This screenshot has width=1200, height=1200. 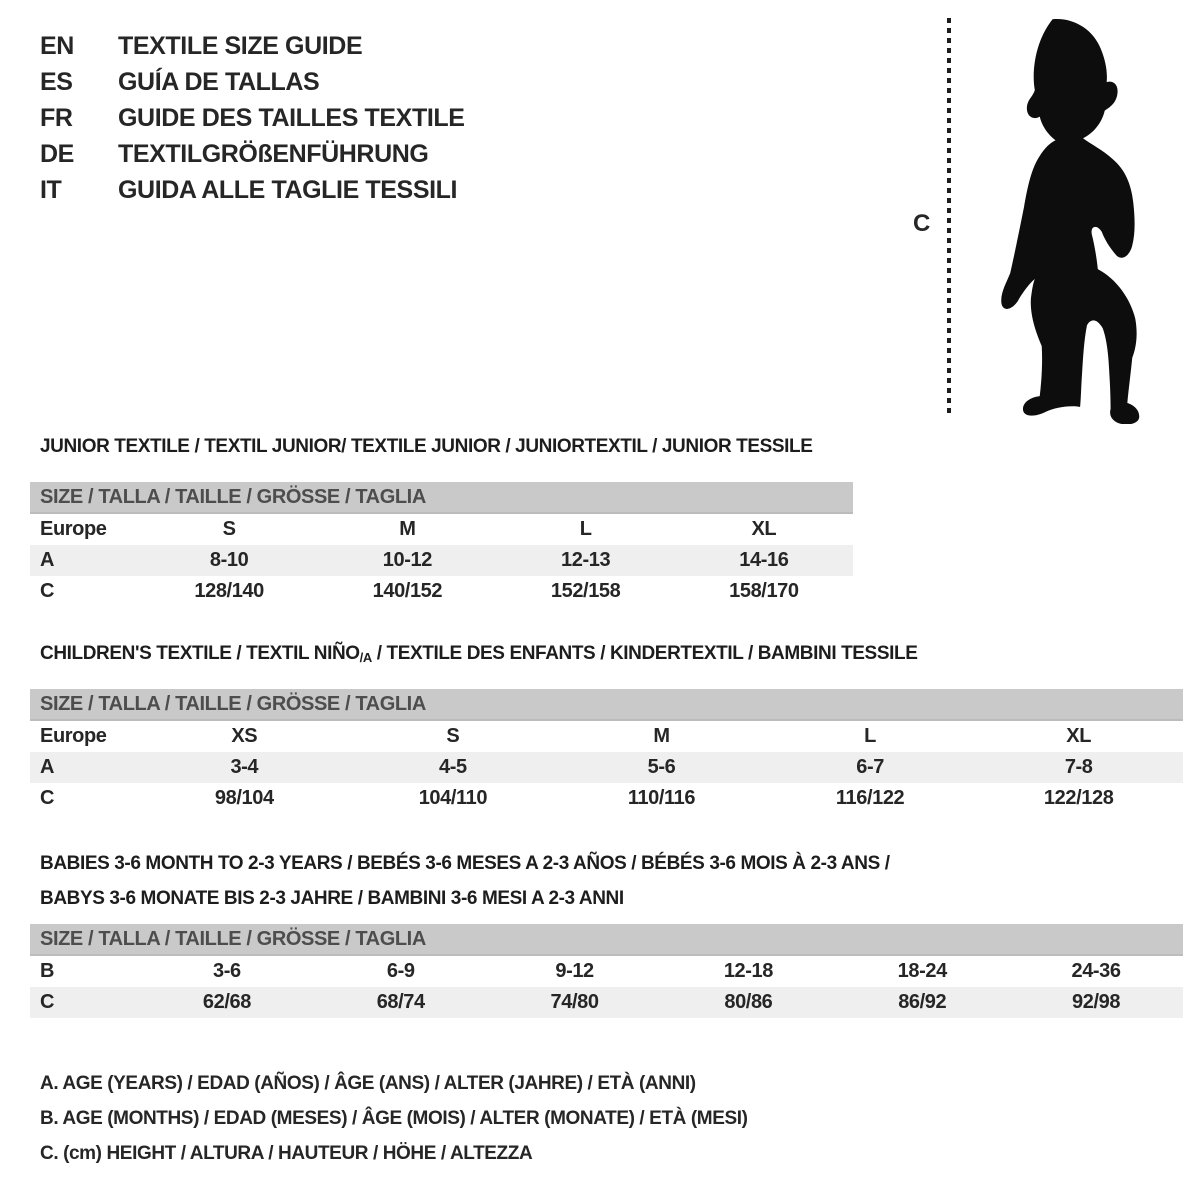 What do you see at coordinates (57, 45) in the screenshot?
I see `language-code: EN` at bounding box center [57, 45].